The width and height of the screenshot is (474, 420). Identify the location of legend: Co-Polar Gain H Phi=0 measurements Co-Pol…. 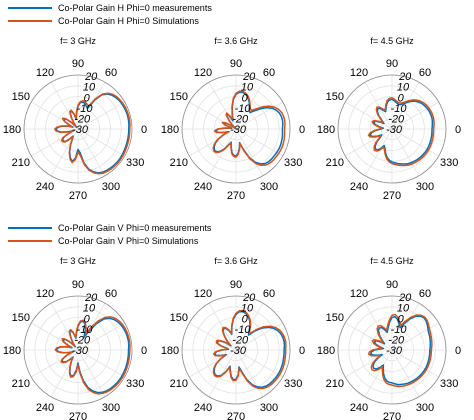
(110, 14).